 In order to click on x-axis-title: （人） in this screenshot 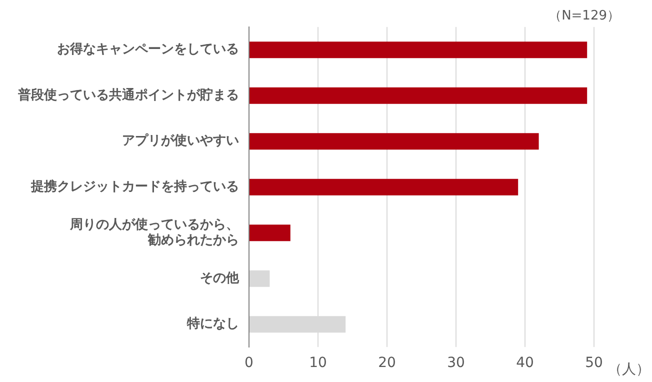, I will do `click(629, 370)`.